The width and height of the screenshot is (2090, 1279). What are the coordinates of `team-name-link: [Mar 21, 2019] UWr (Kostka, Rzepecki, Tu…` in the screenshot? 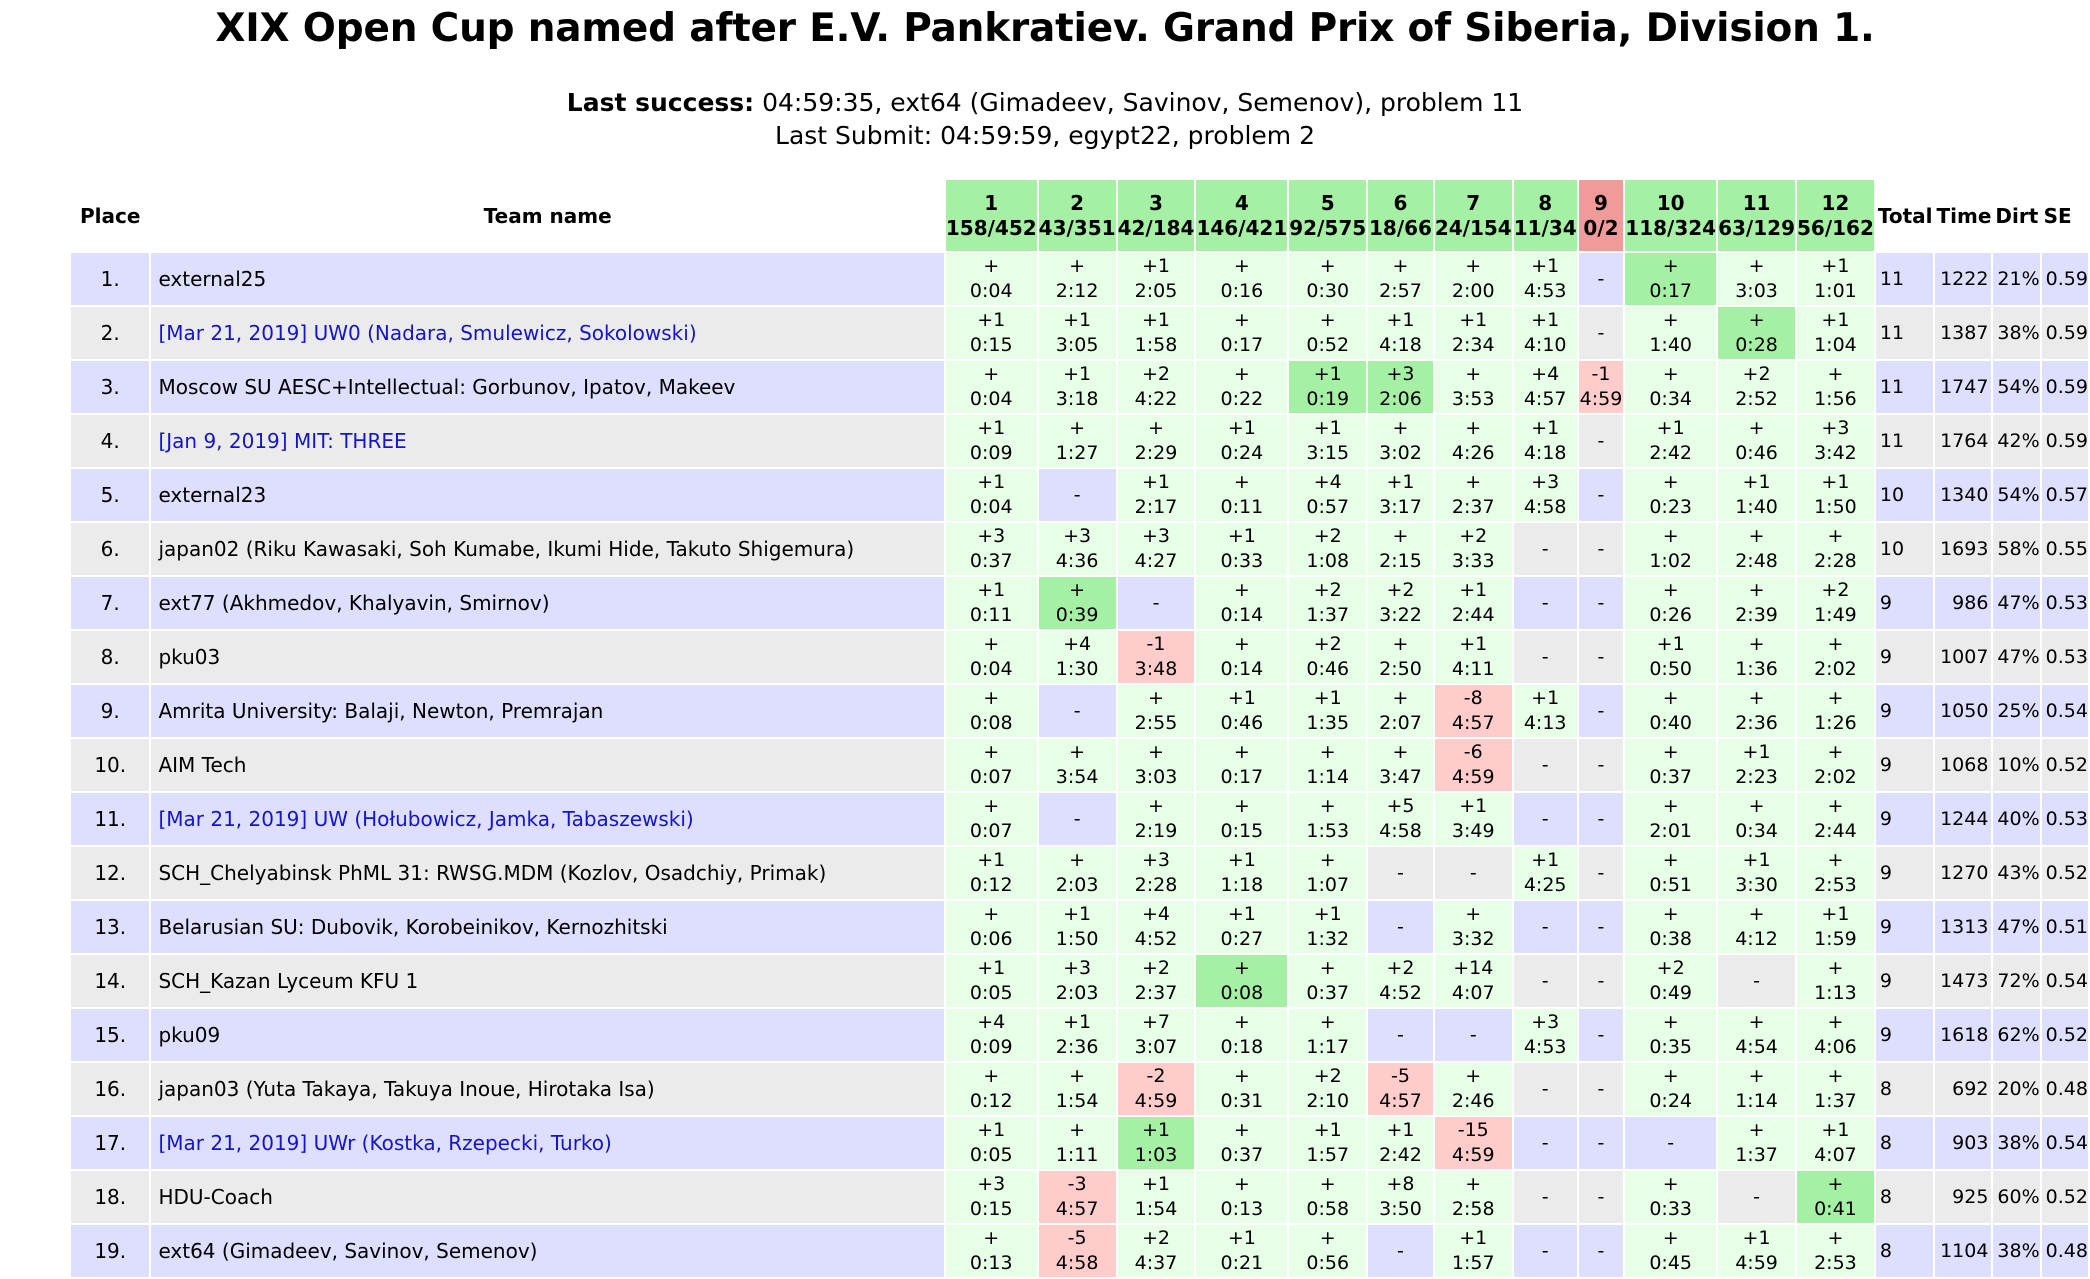 It's located at (547, 1143).